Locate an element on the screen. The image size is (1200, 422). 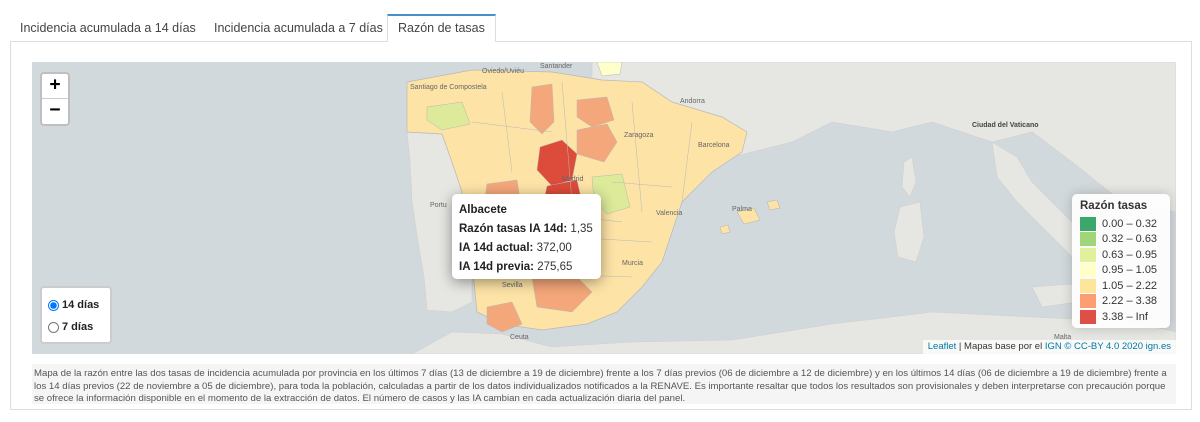
legend-item: 0.95 – 1.05 is located at coordinates (1121, 271).